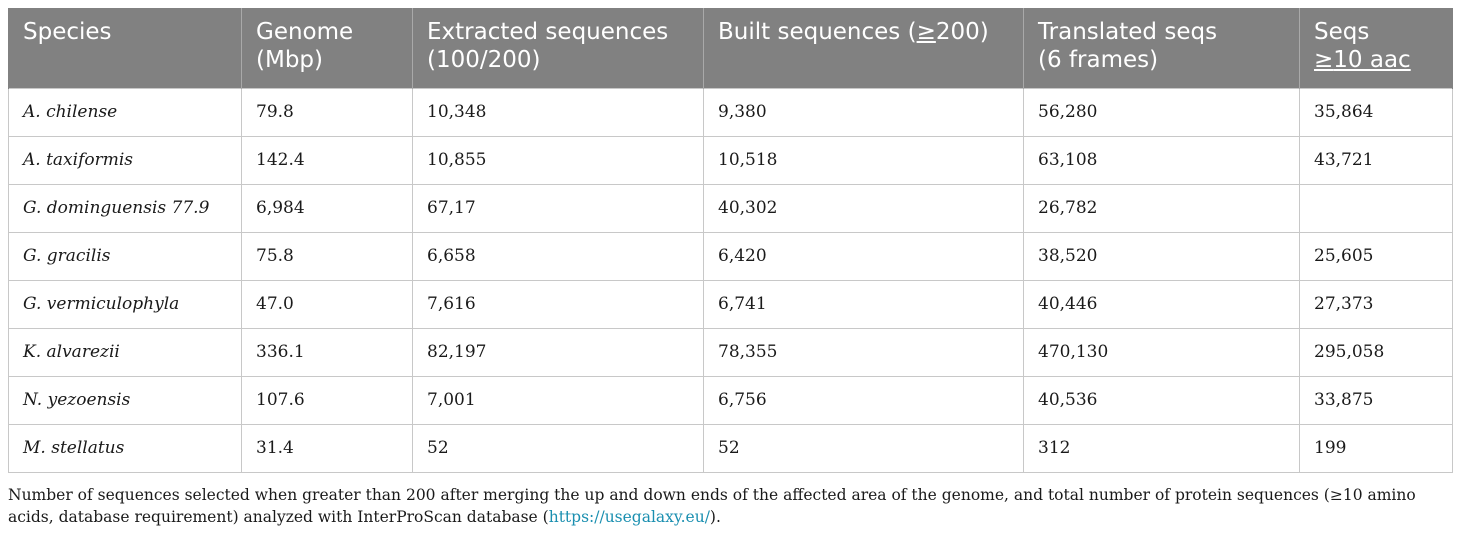  I want to click on cell-species: G. gracilis, so click(125, 256).